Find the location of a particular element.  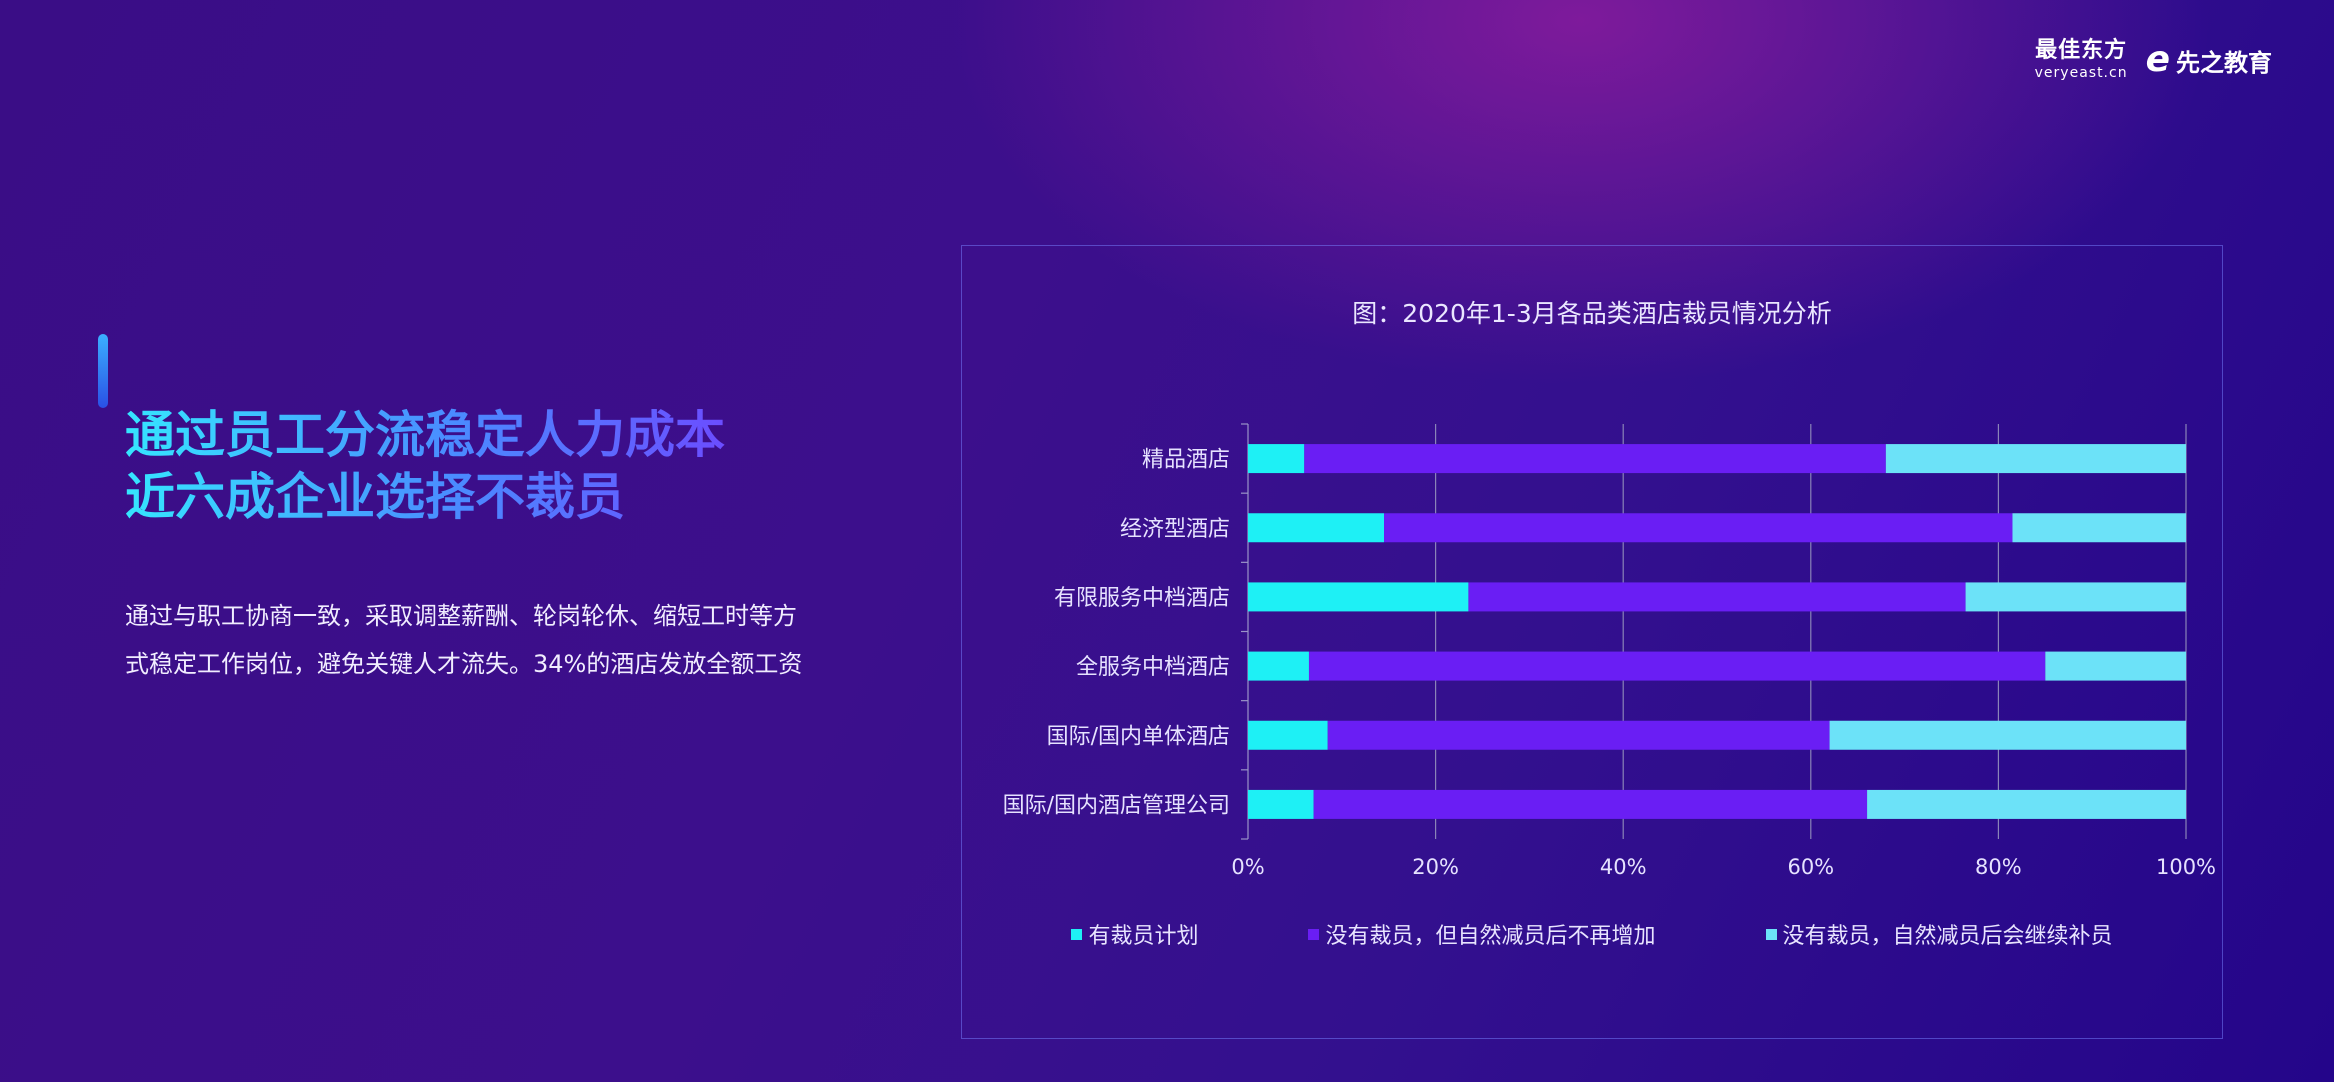

x-tick-label: 60% is located at coordinates (1810, 867).